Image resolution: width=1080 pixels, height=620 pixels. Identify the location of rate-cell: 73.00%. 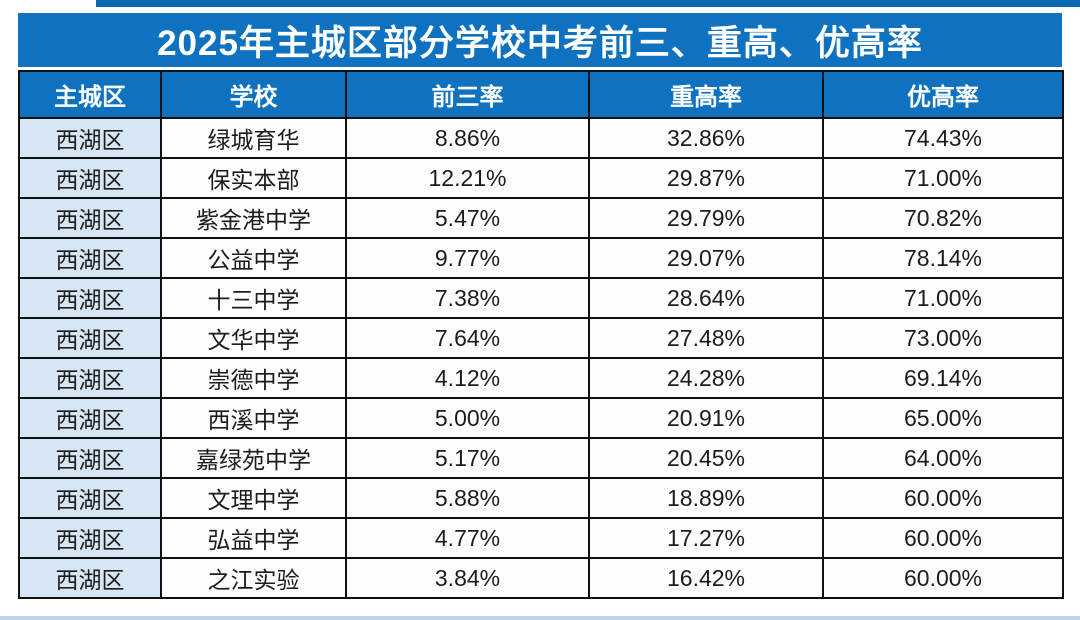
(943, 338).